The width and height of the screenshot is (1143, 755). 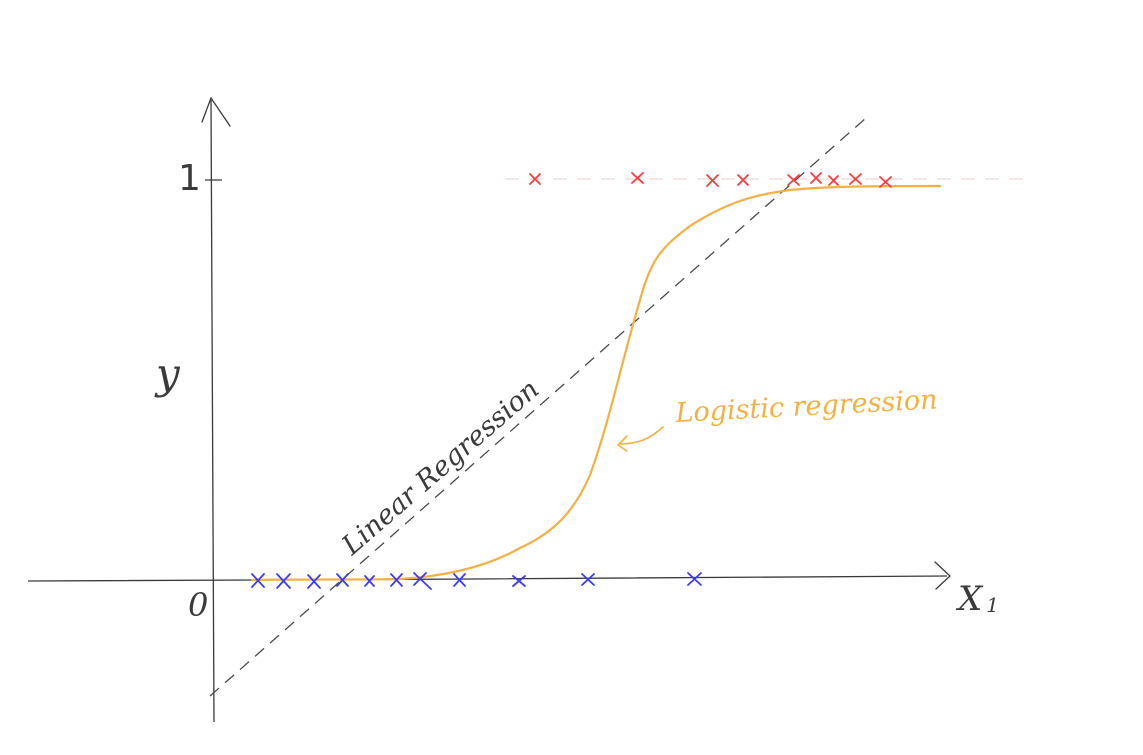 What do you see at coordinates (440, 468) in the screenshot?
I see `linear-regression-label: Linear Regression` at bounding box center [440, 468].